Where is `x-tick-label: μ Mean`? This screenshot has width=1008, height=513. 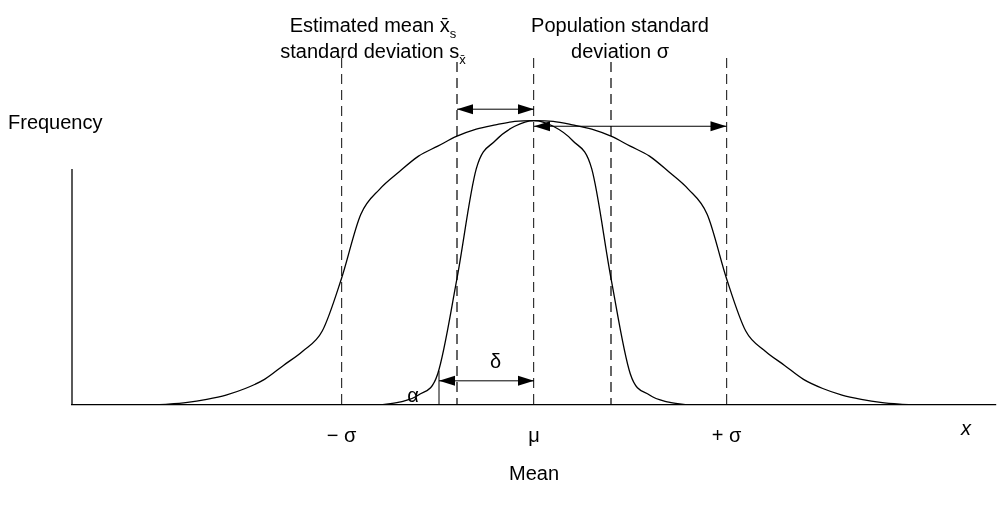
x-tick-label: μ Mean is located at coordinates (534, 453).